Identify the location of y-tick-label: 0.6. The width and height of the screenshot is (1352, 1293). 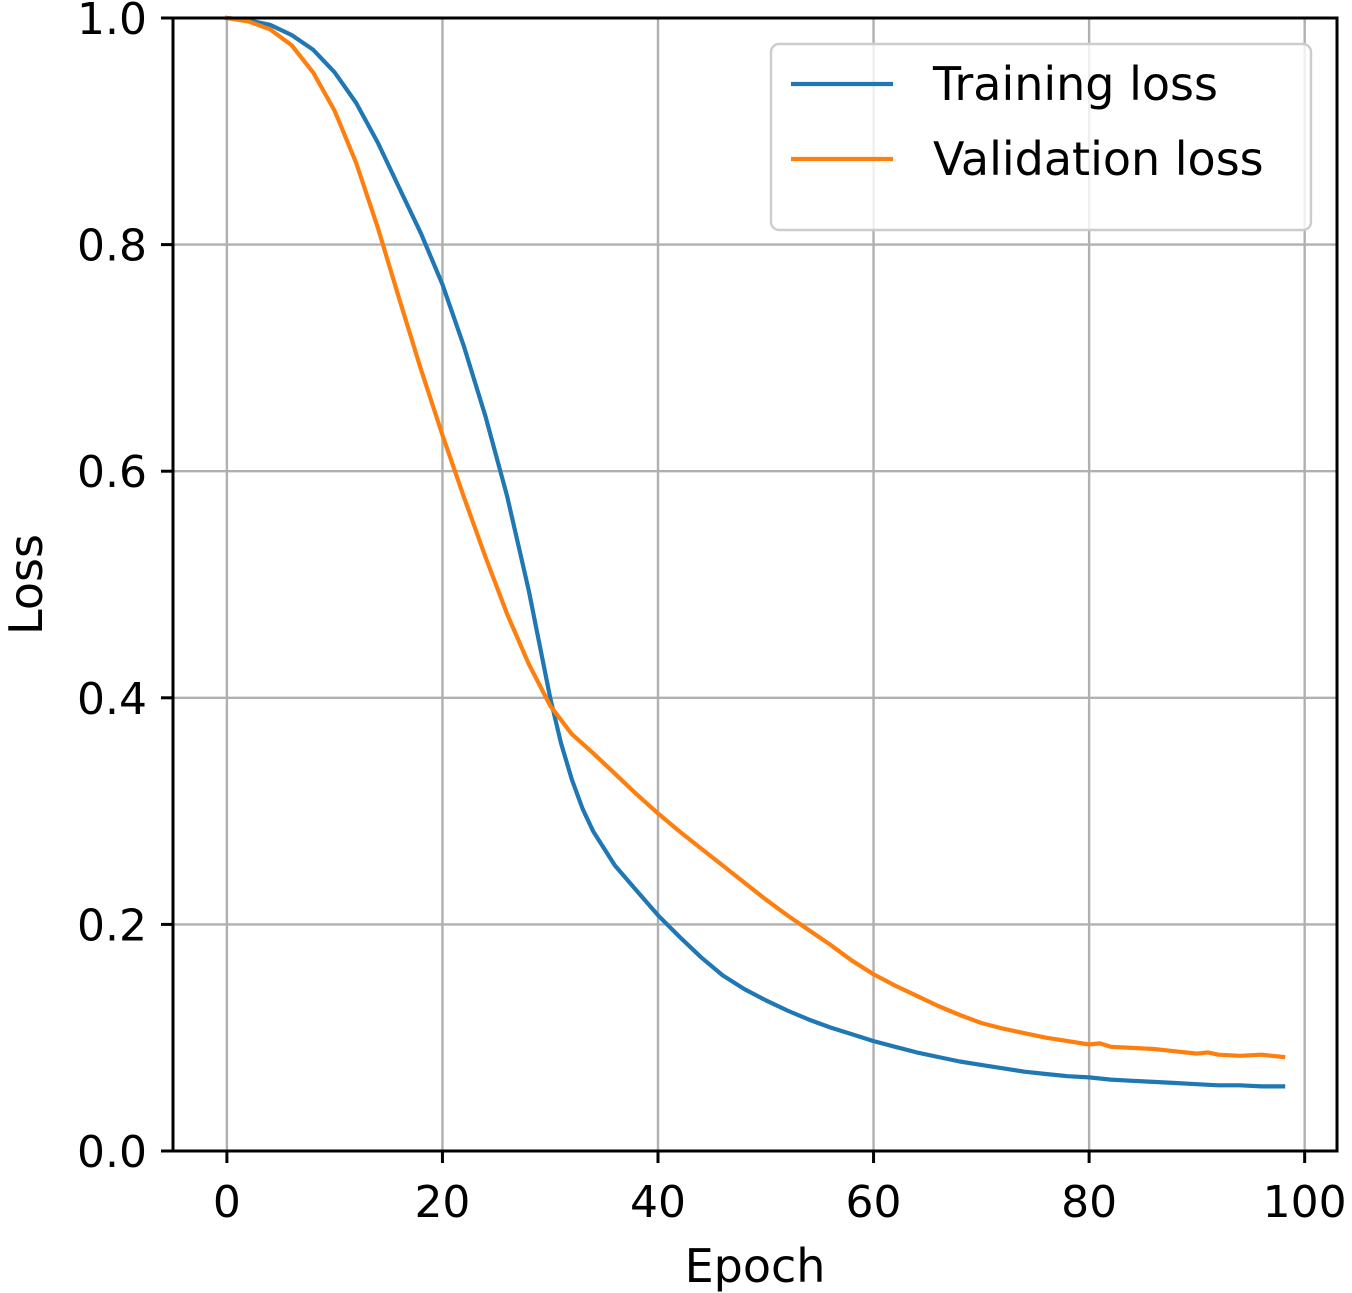
(112, 472).